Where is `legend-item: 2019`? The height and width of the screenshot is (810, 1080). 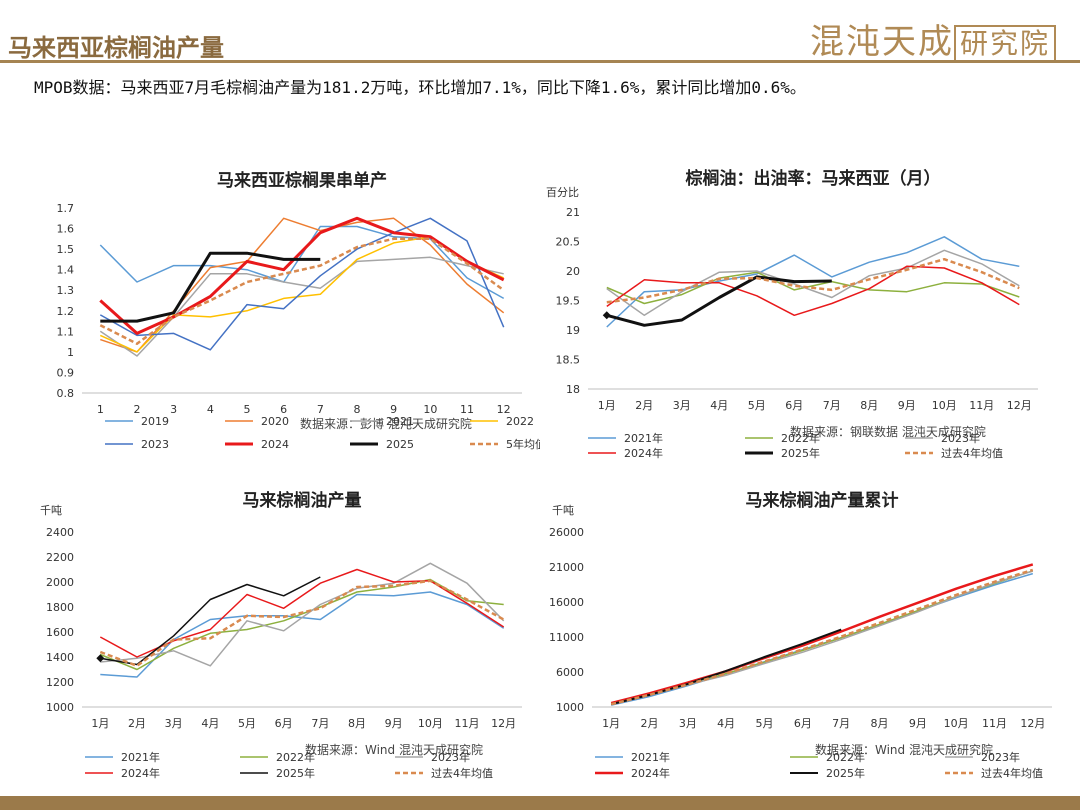 legend-item: 2019 is located at coordinates (137, 421).